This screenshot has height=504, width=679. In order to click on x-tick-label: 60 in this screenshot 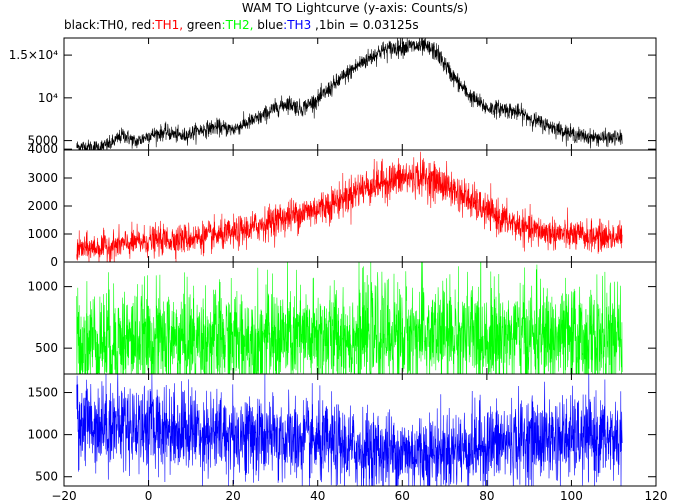, I will do `click(402, 496)`.